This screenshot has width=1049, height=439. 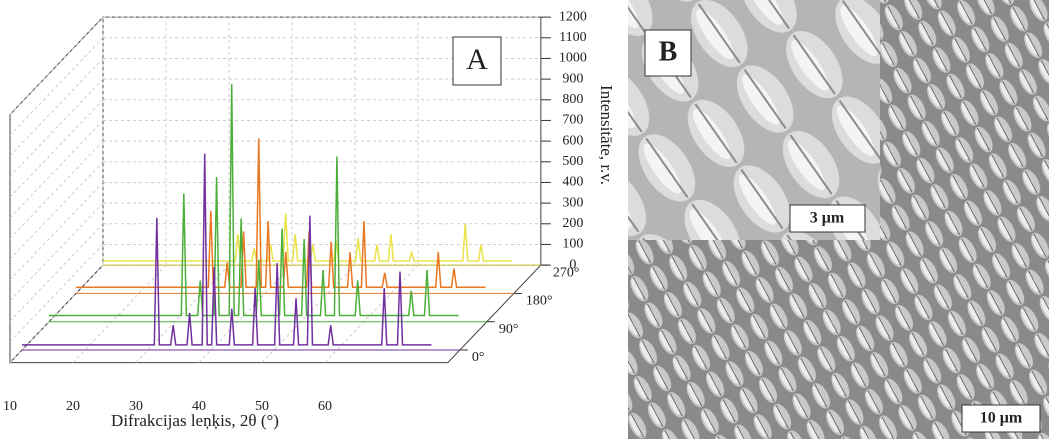 I want to click on x-tick-label: 20, so click(x=73, y=406).